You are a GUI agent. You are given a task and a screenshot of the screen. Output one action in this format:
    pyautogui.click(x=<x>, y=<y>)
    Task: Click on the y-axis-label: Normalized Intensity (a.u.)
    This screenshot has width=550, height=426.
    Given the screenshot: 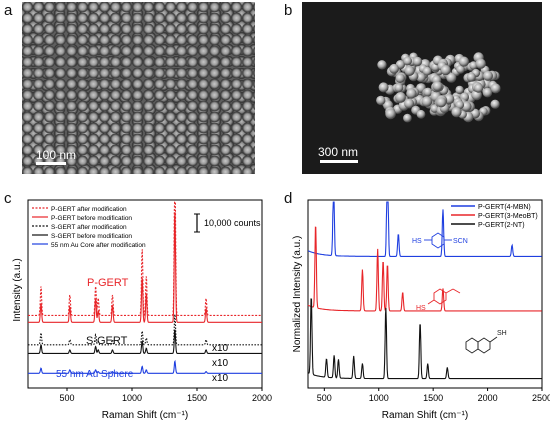 What is the action you would take?
    pyautogui.click(x=297, y=294)
    